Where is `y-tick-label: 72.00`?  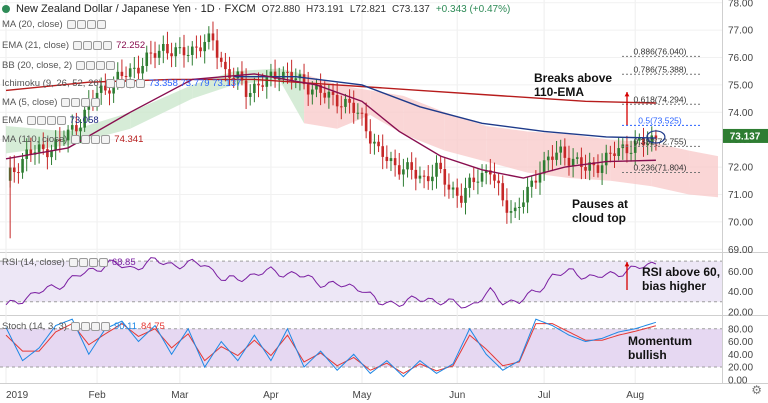
y-tick-label: 72.00 is located at coordinates (740, 168).